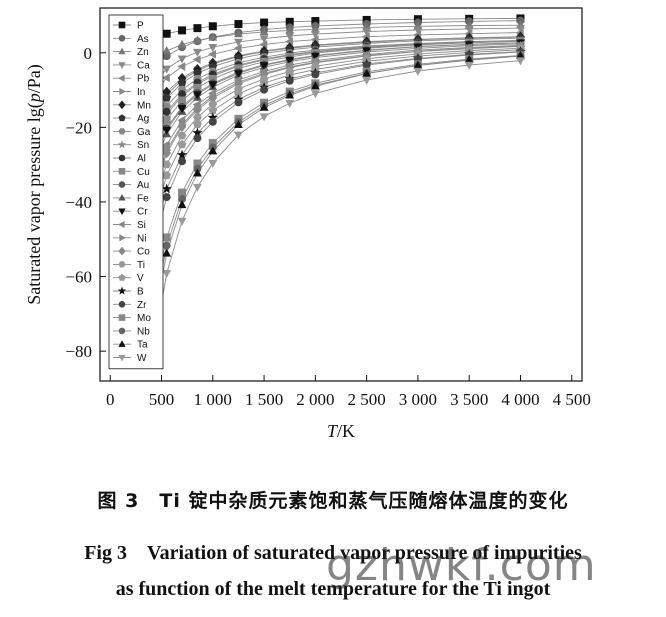  Describe the element at coordinates (144, 318) in the screenshot. I see `legend-label-mo: Mo` at that location.